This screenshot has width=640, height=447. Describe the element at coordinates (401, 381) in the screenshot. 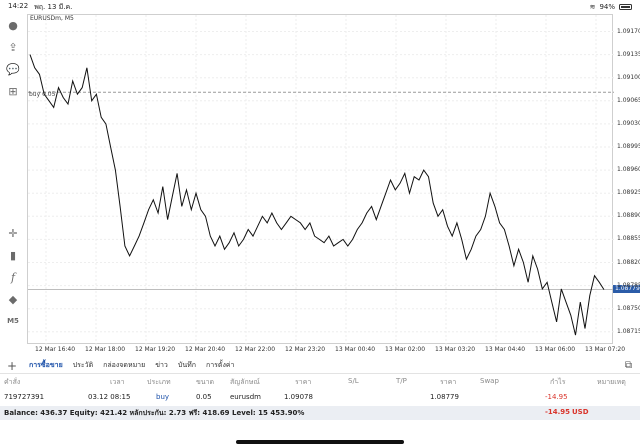

I see `col-tp: T/P` at that location.